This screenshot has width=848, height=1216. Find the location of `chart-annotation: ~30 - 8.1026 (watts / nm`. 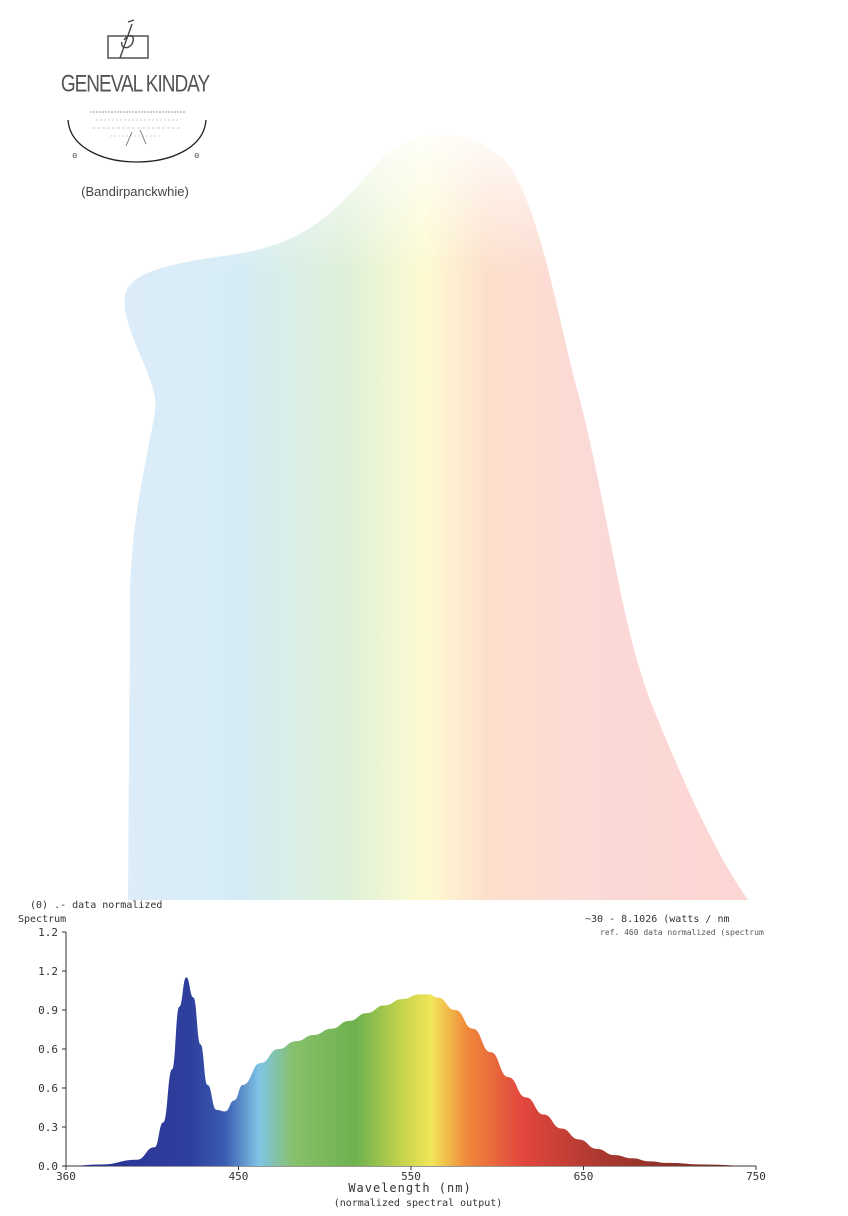

chart-annotation: ~30 - 8.1026 (watts / nm is located at coordinates (657, 919).